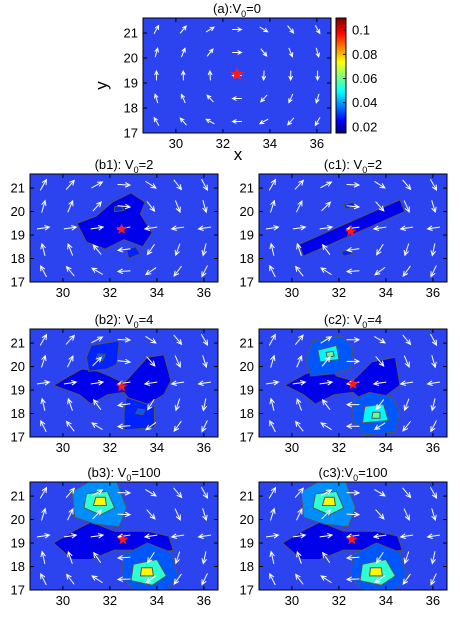 The width and height of the screenshot is (460, 627). What do you see at coordinates (247, 496) in the screenshot?
I see `y-tick-label: 21` at bounding box center [247, 496].